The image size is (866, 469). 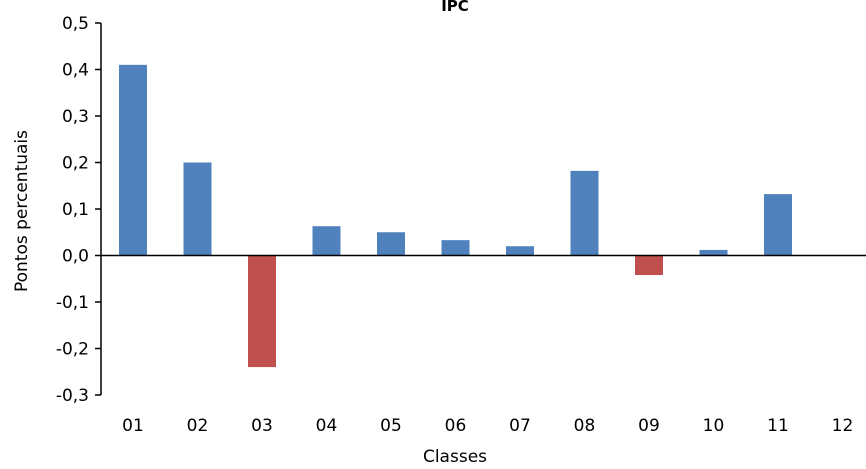 I want to click on y-axis-ticks: 0,5 0,4 0,3 0,2 0,1 0,0 -0,1 -0,2 -0,3, so click(x=78, y=210).